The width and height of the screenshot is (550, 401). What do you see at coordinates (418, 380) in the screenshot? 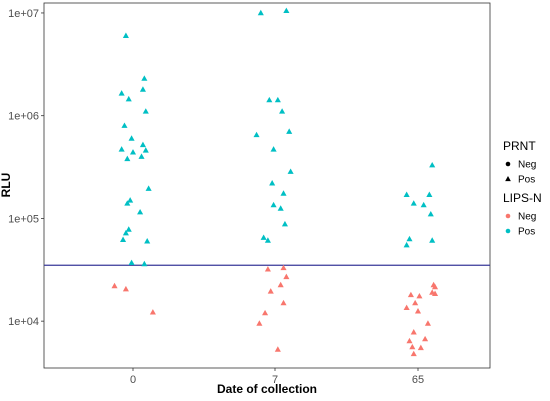
I see `x-tick-label: 65` at bounding box center [418, 380].